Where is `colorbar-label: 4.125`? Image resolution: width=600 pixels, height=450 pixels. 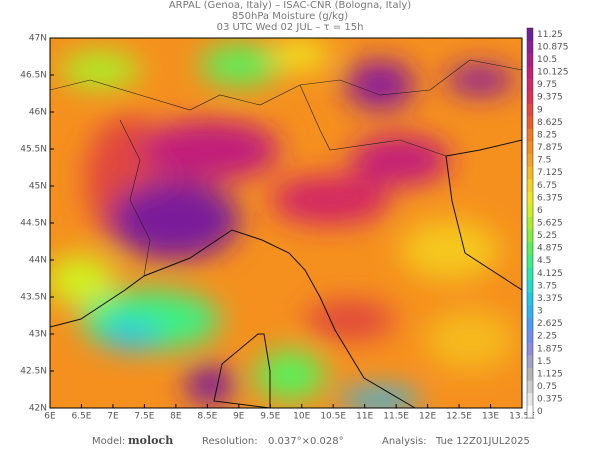
colorbar-label: 4.125 is located at coordinates (550, 274).